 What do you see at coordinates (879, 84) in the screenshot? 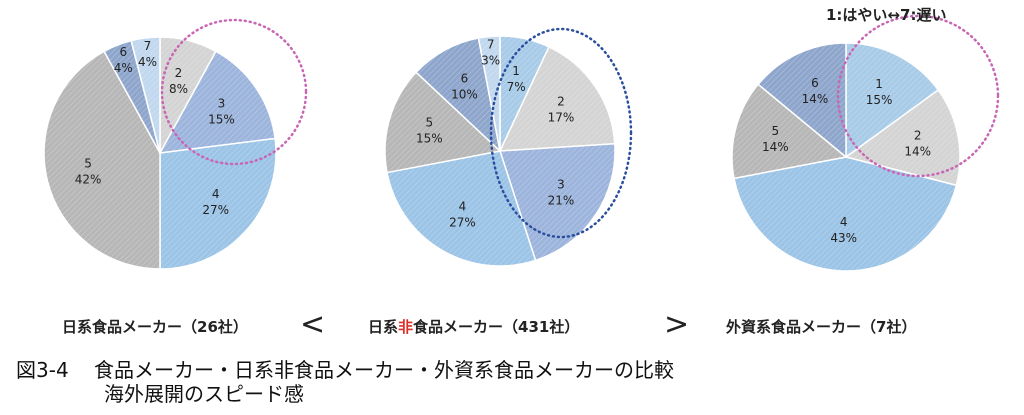
I see `pie-3-label-1-category: 1` at bounding box center [879, 84].